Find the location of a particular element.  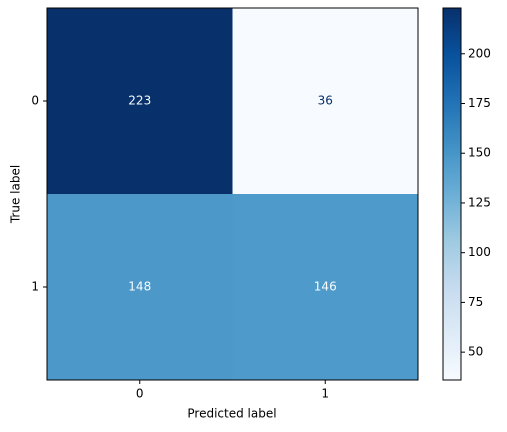

colorbar is located at coordinates (452, 194).